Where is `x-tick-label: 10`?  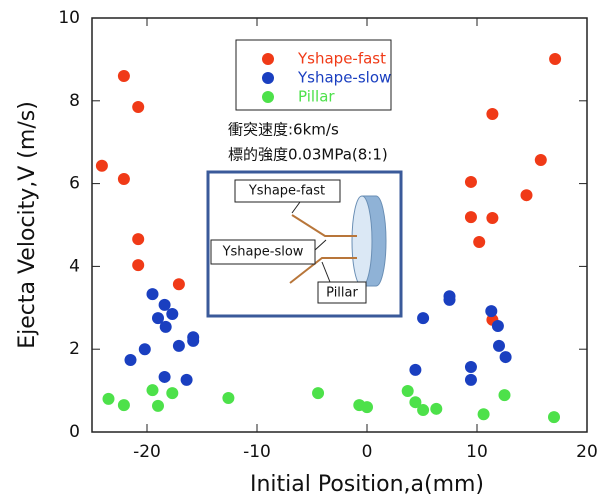
x-tick-label: 10 is located at coordinates (477, 452).